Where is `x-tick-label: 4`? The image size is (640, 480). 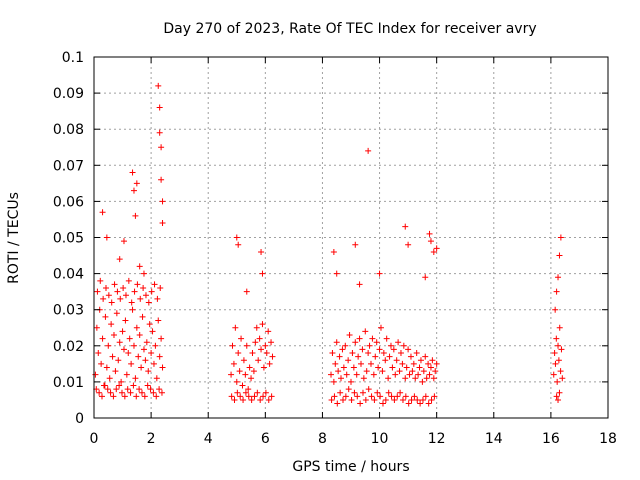 x-tick-label: 4 is located at coordinates (208, 439).